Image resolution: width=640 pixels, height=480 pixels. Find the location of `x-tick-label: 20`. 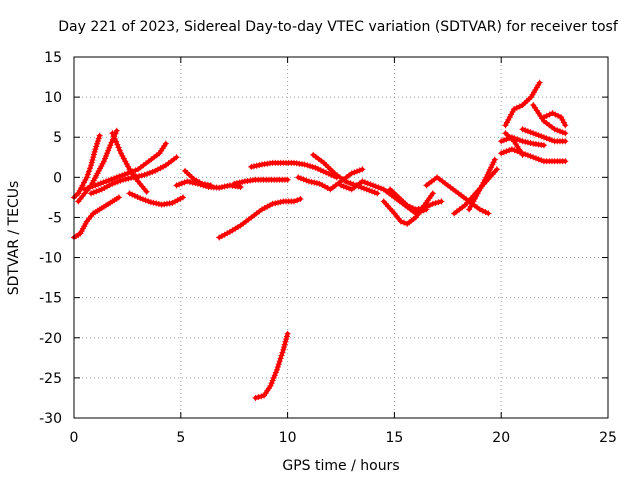

x-tick-label: 20 is located at coordinates (501, 438).